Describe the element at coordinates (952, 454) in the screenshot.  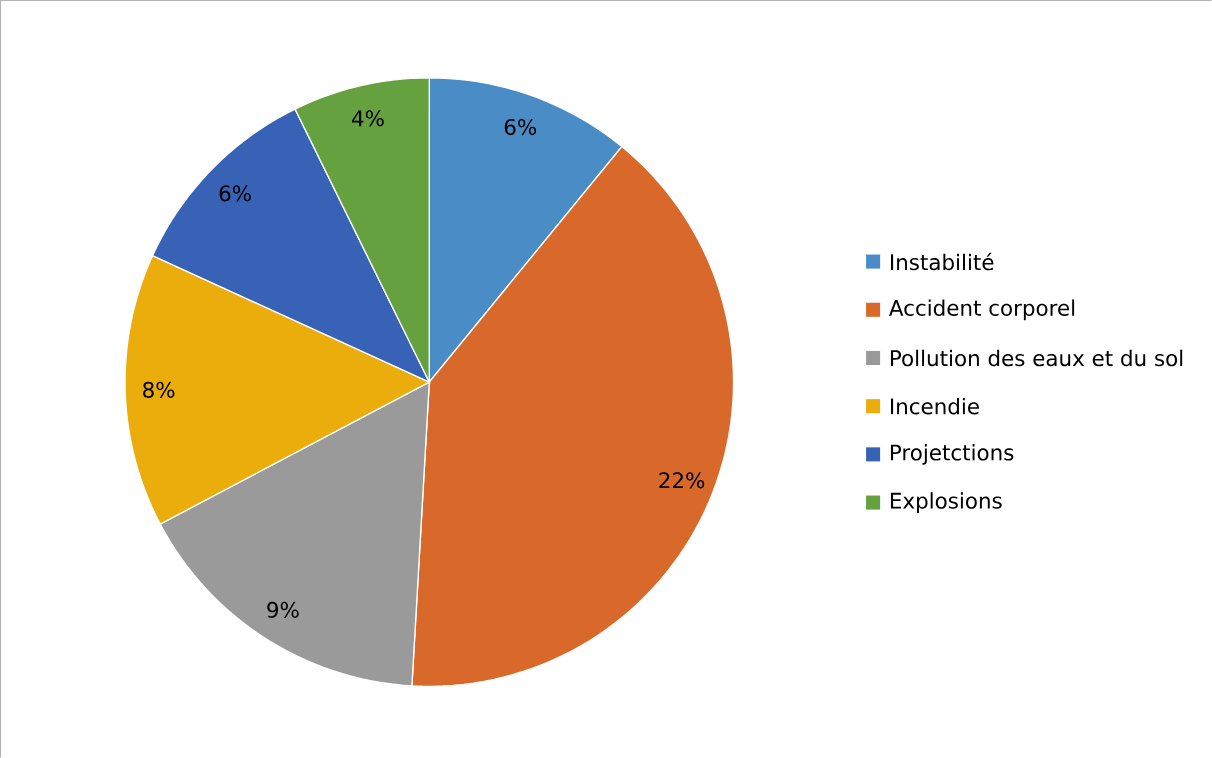
I see `legend-label: Projetctions` at that location.